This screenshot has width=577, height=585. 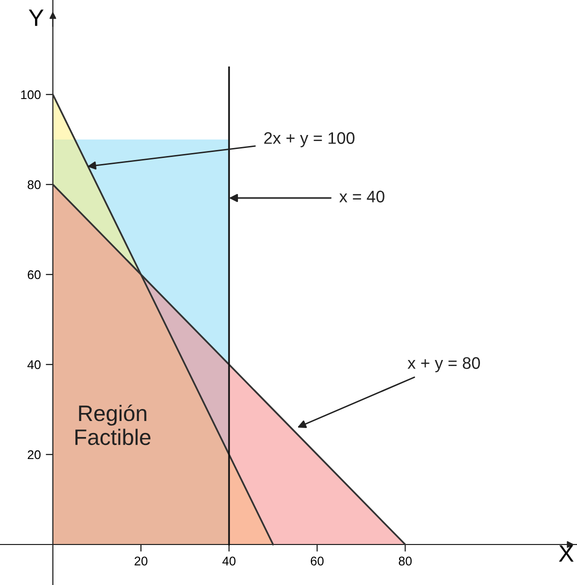 What do you see at coordinates (34, 275) in the screenshot?
I see `y-tick-label: 60` at bounding box center [34, 275].